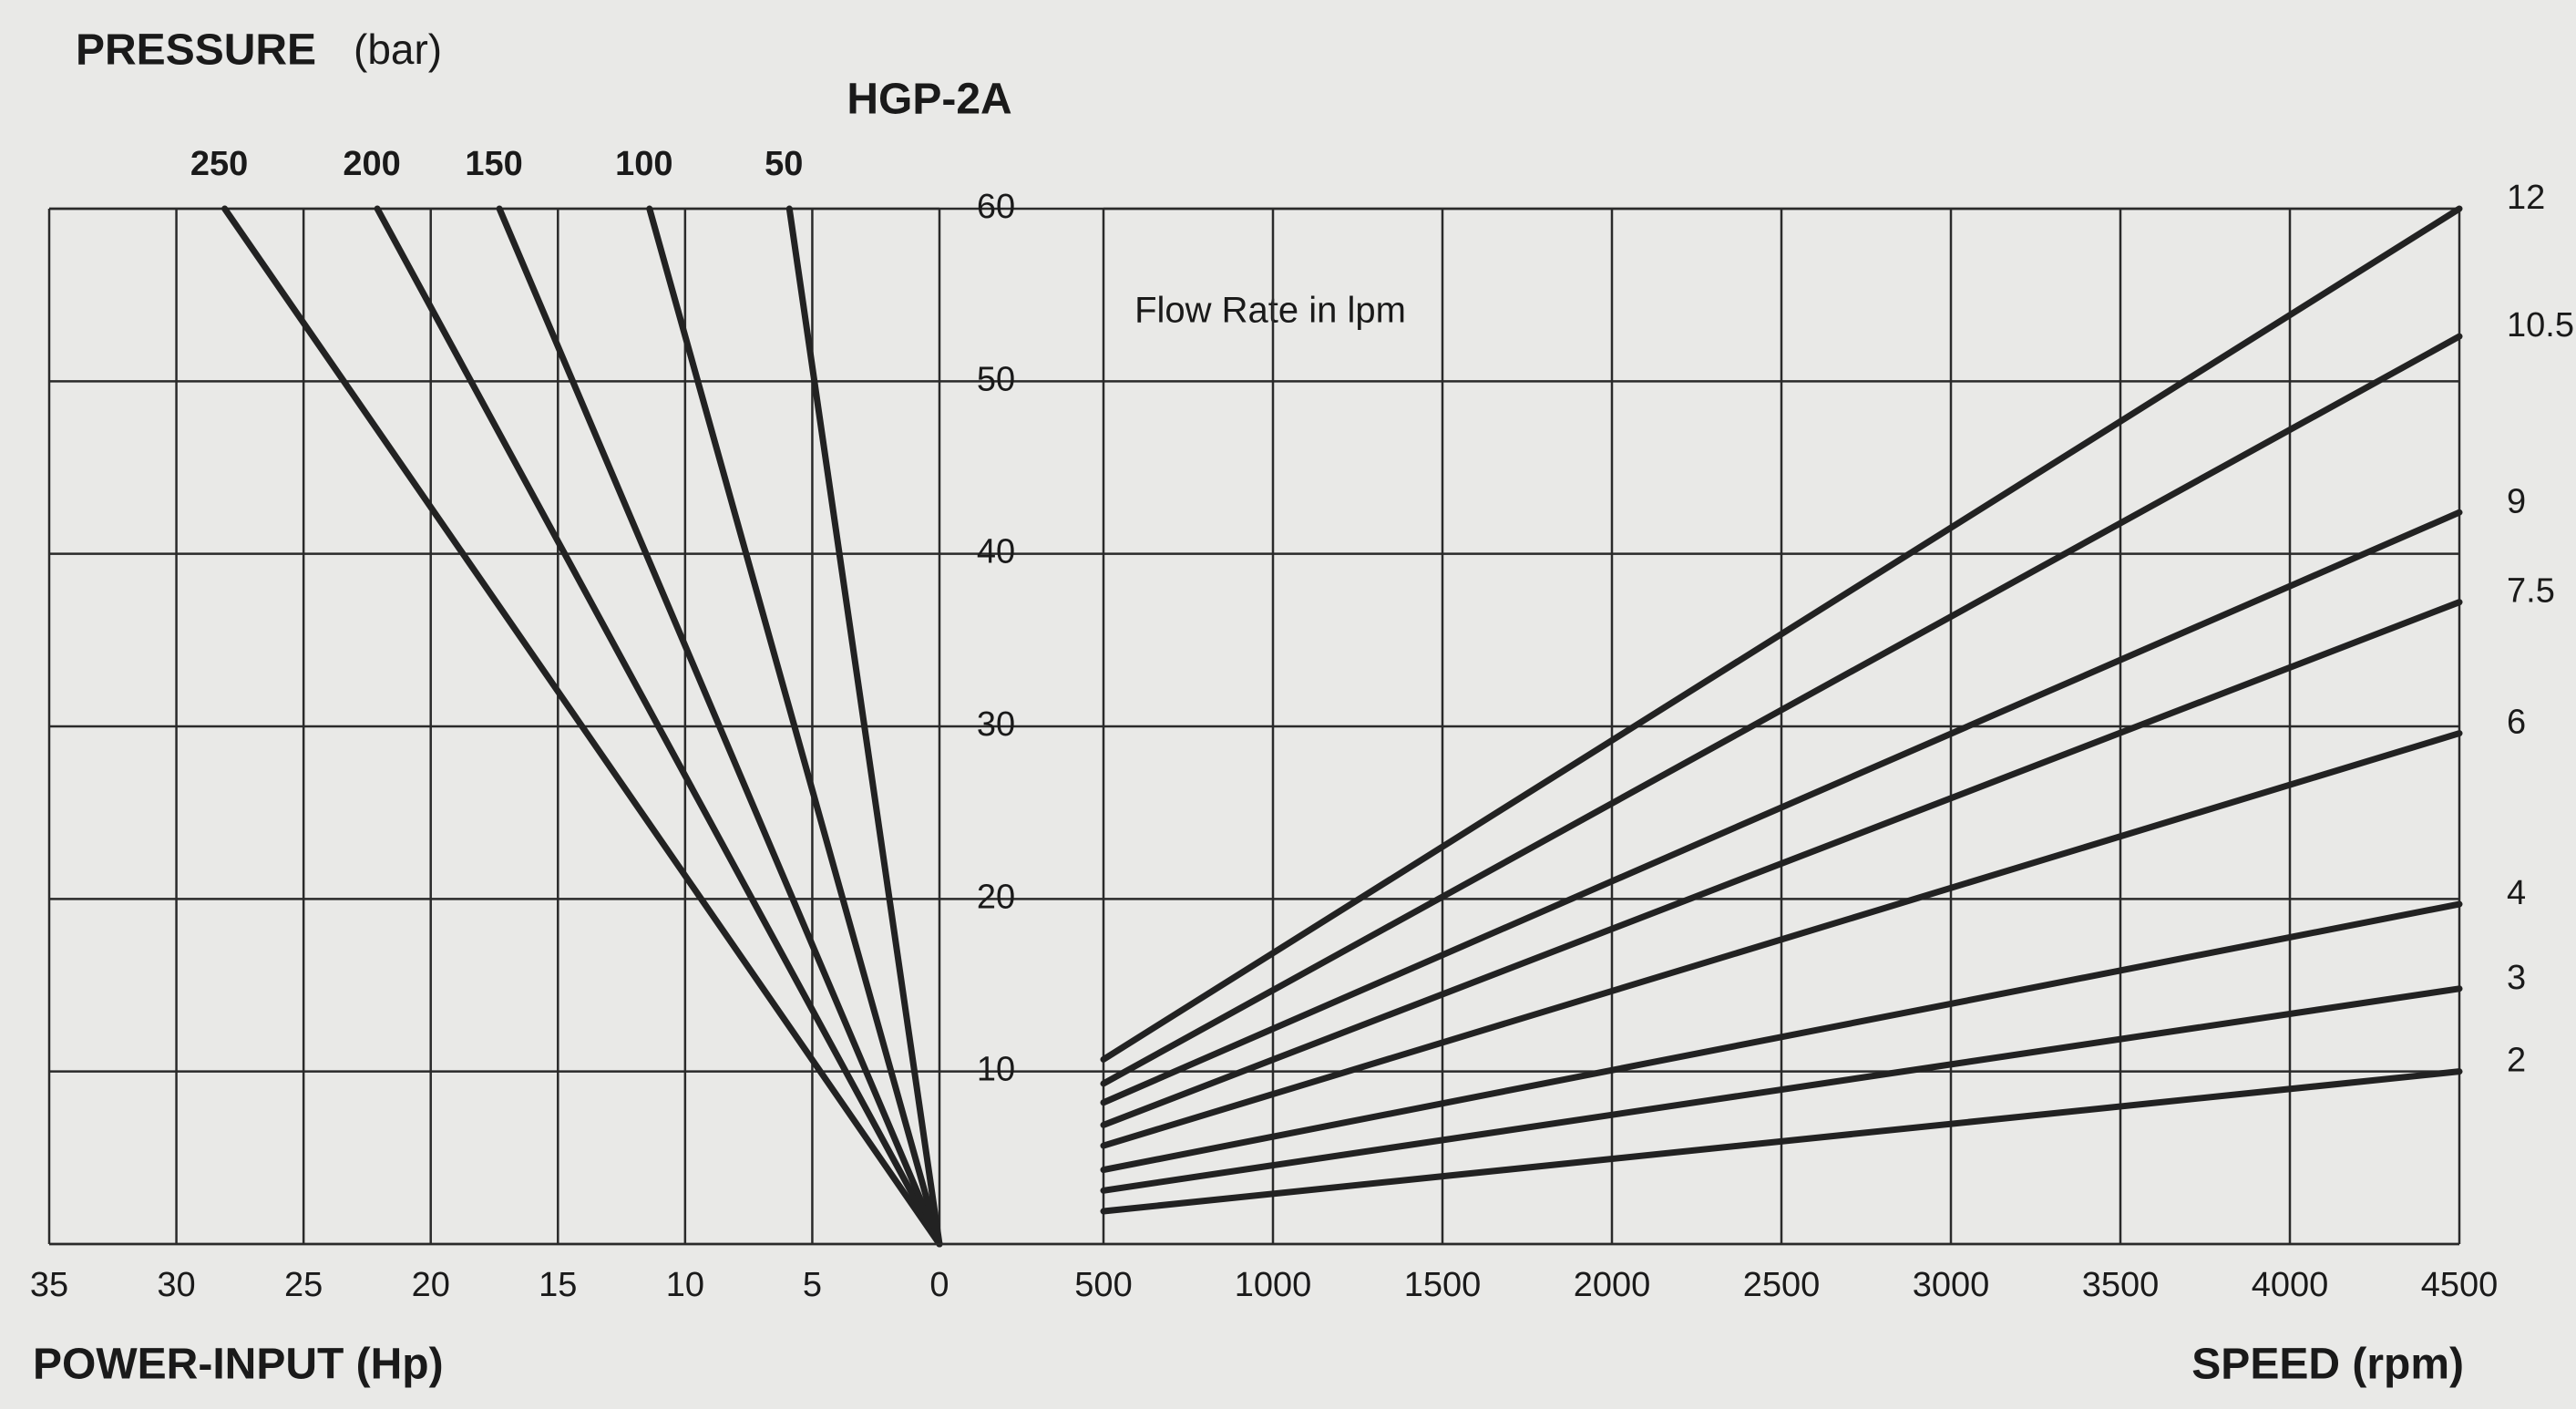 Image resolution: width=2576 pixels, height=1409 pixels. What do you see at coordinates (813, 1285) in the screenshot?
I see `x-tick-label: 5` at bounding box center [813, 1285].